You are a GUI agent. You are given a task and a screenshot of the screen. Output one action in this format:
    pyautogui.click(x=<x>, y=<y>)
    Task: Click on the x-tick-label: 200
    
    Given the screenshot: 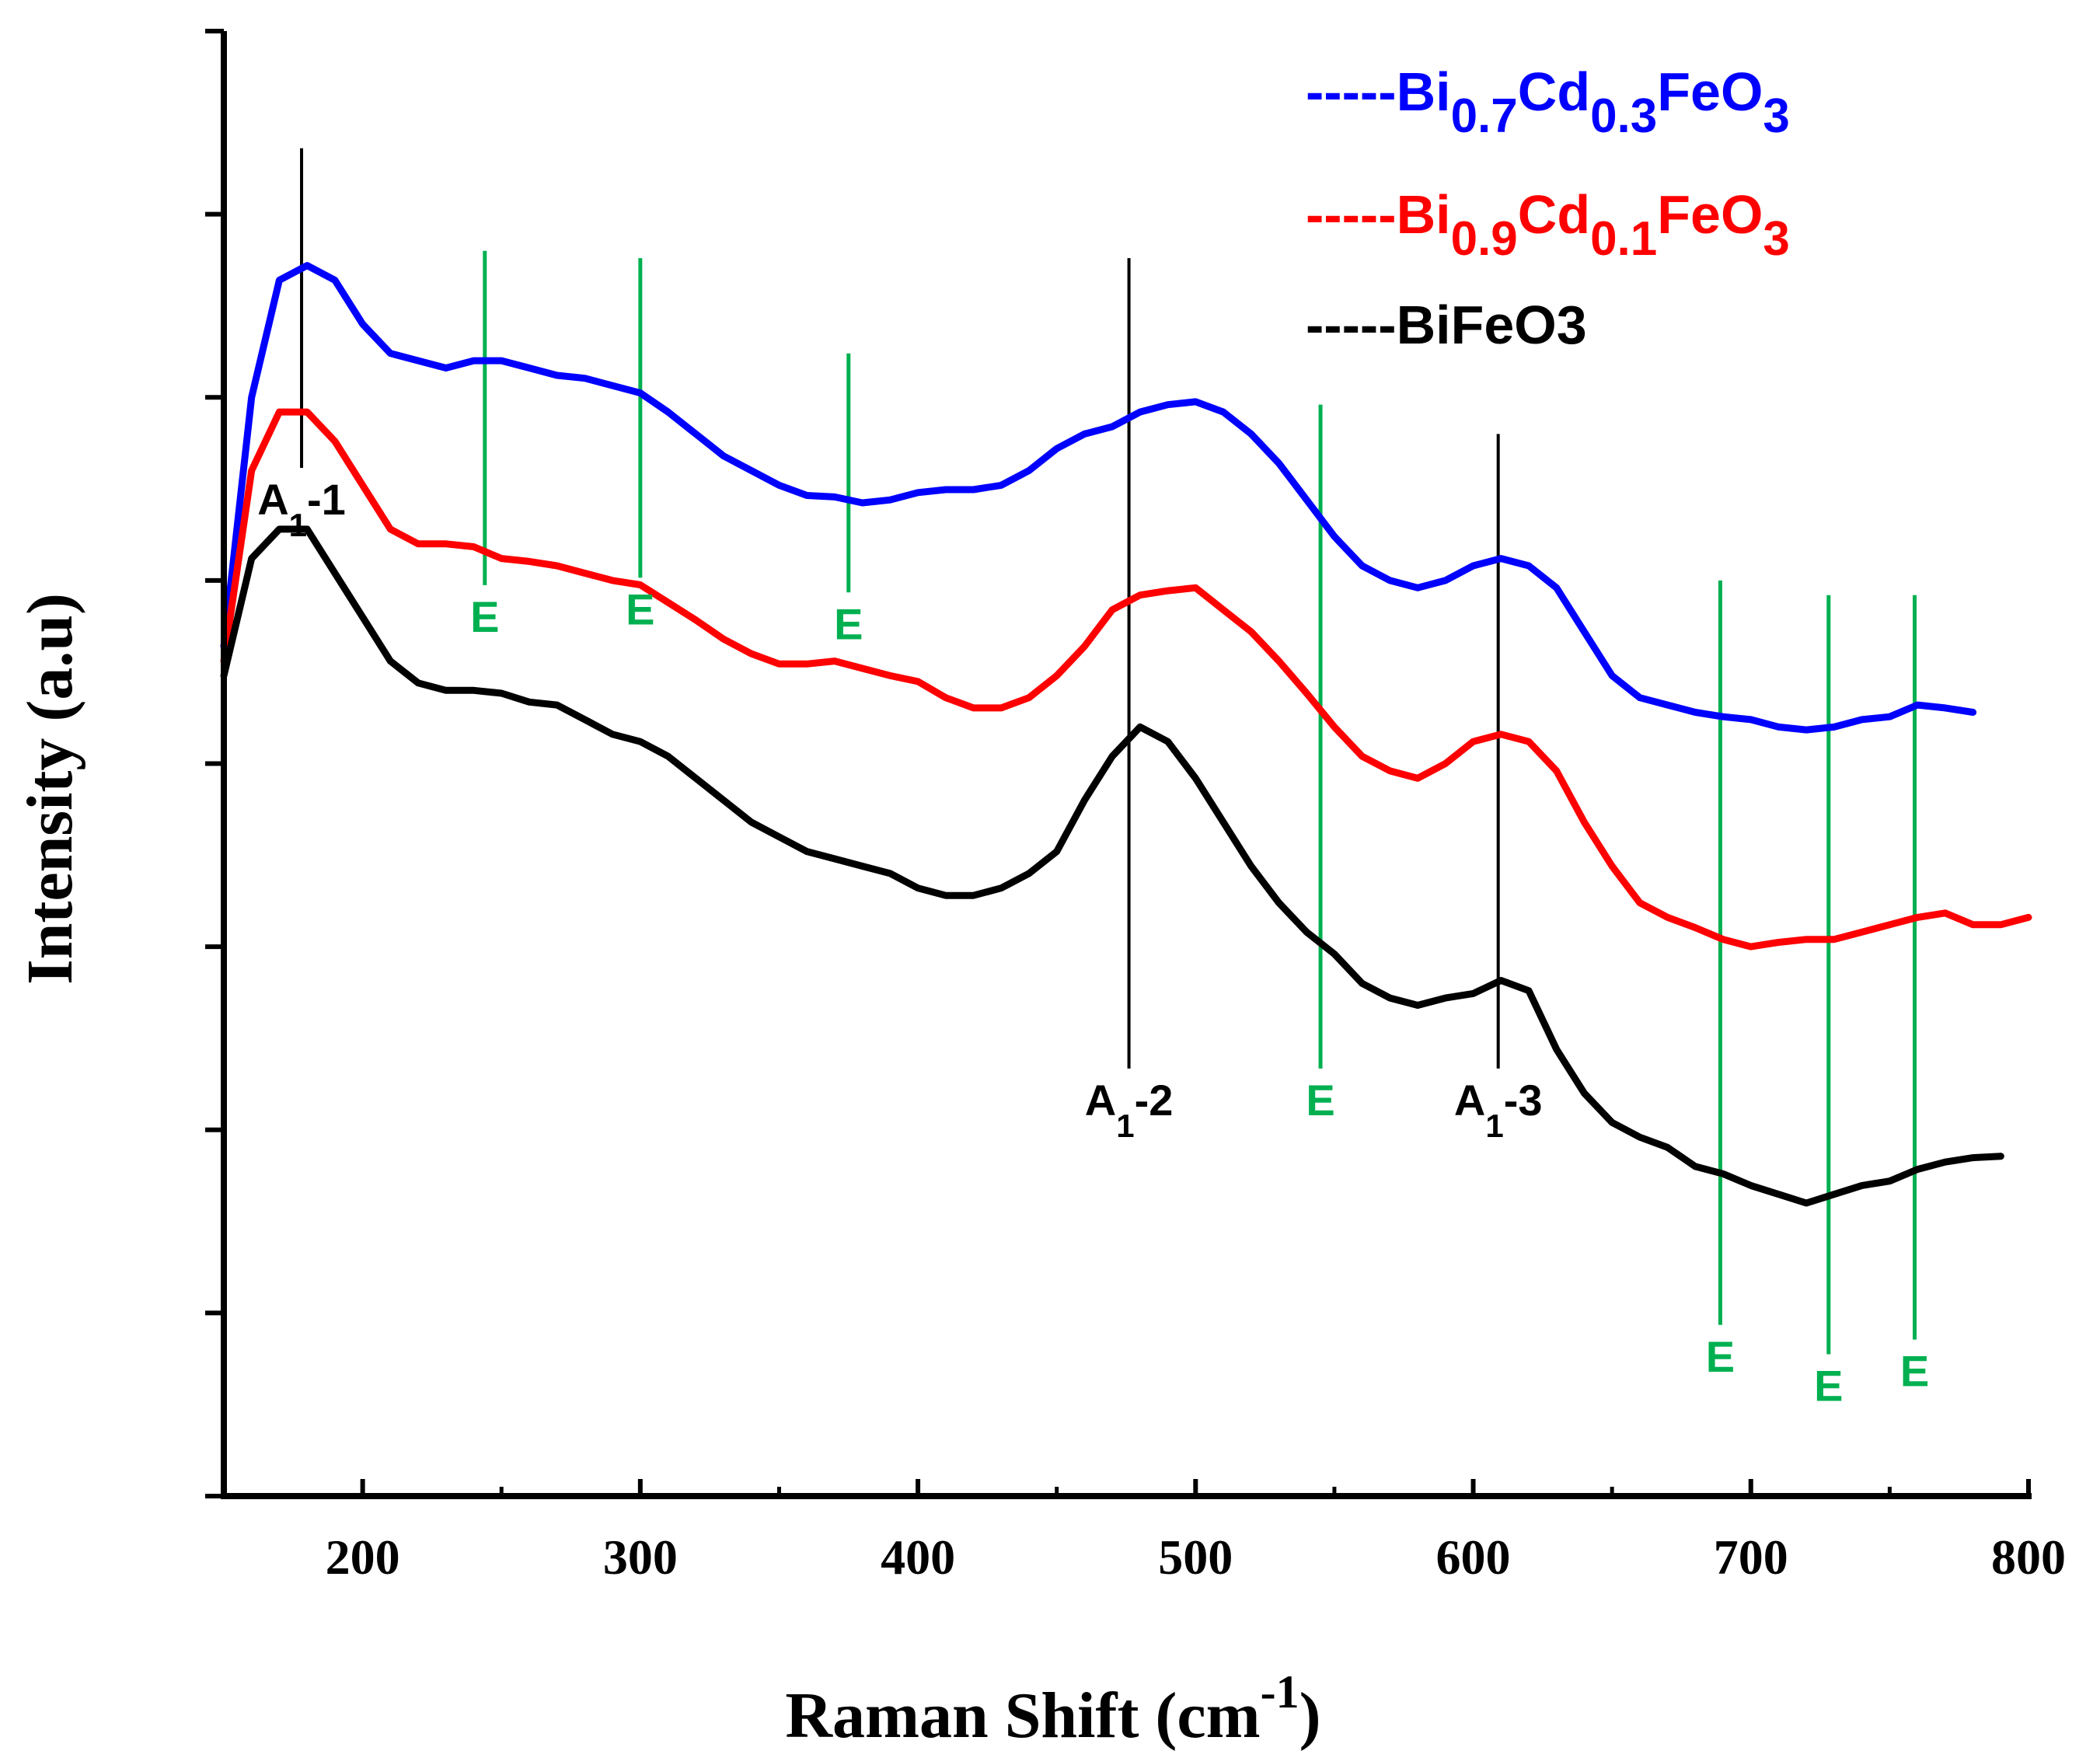 What is the action you would take?
    pyautogui.click(x=363, y=1557)
    